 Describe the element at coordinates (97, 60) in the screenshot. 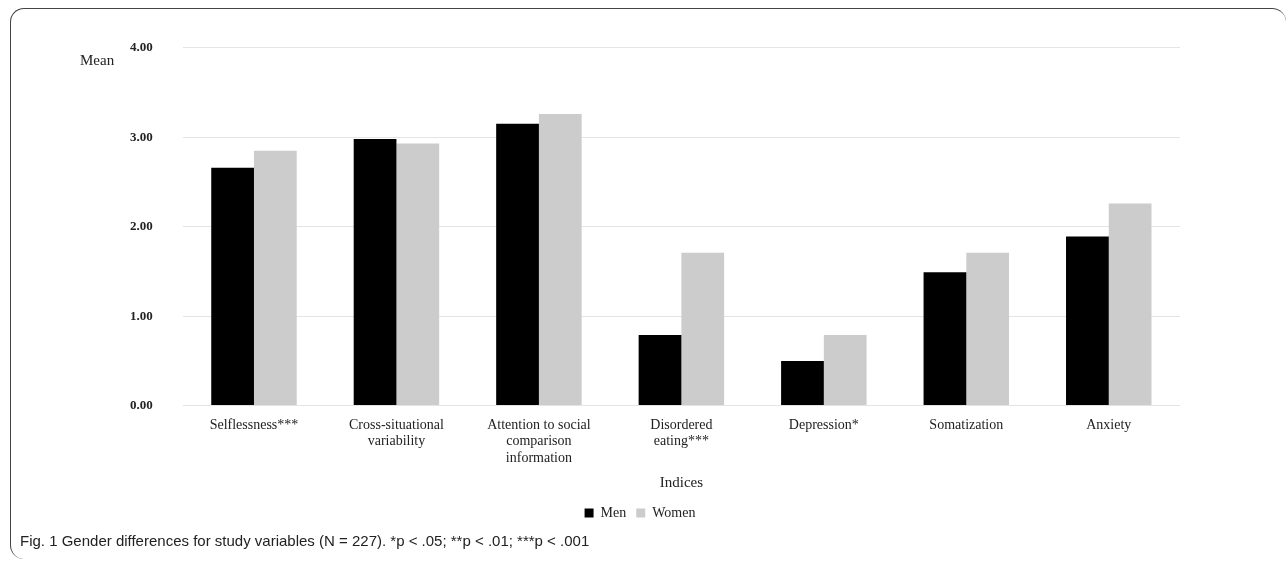

I see `y-axis-title: Mean` at that location.